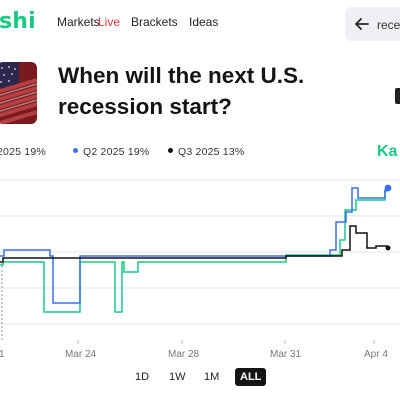  I want to click on legend-label-q2: Q2 2025 19%, so click(116, 152).